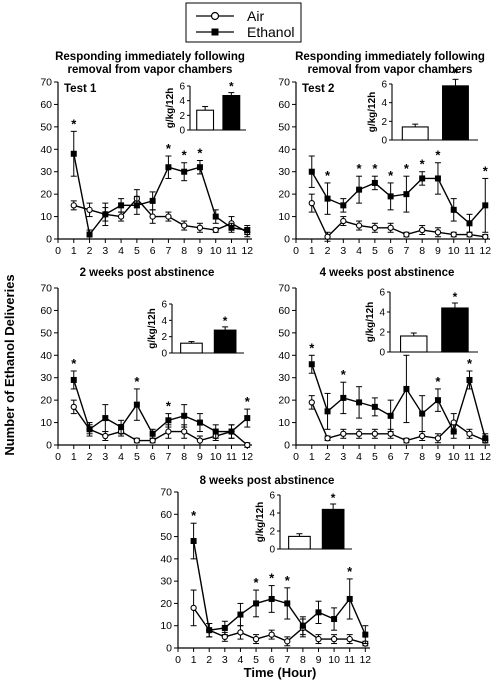 The width and height of the screenshot is (501, 685). What do you see at coordinates (215, 16) in the screenshot?
I see `legend-air-marker` at bounding box center [215, 16].